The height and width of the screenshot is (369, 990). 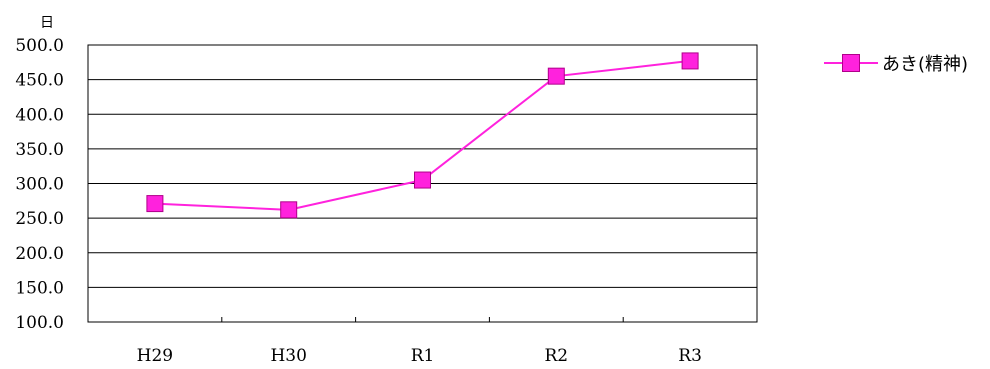 I want to click on legend-marker-square, so click(x=851, y=63).